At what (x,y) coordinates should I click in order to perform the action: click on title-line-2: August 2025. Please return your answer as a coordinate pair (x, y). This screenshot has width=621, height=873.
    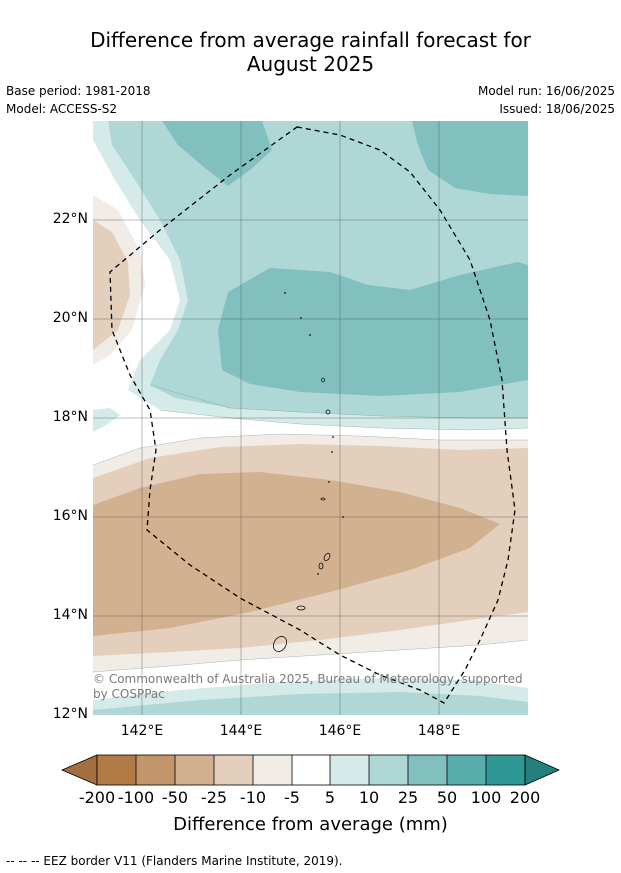
    Looking at the image, I should click on (310, 64).